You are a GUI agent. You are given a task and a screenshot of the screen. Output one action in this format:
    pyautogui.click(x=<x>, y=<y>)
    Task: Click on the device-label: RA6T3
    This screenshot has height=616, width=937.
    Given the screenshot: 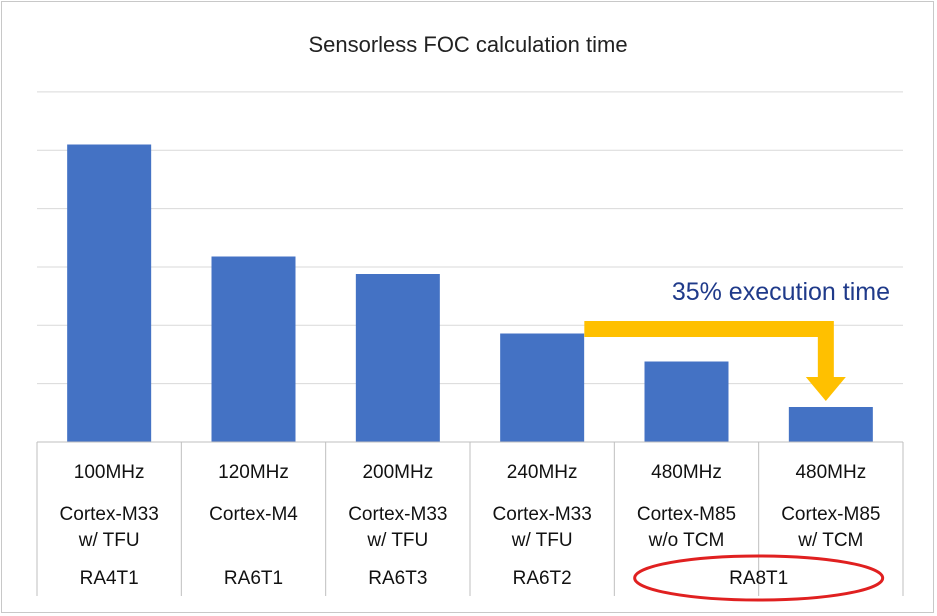 What is the action you would take?
    pyautogui.click(x=397, y=578)
    